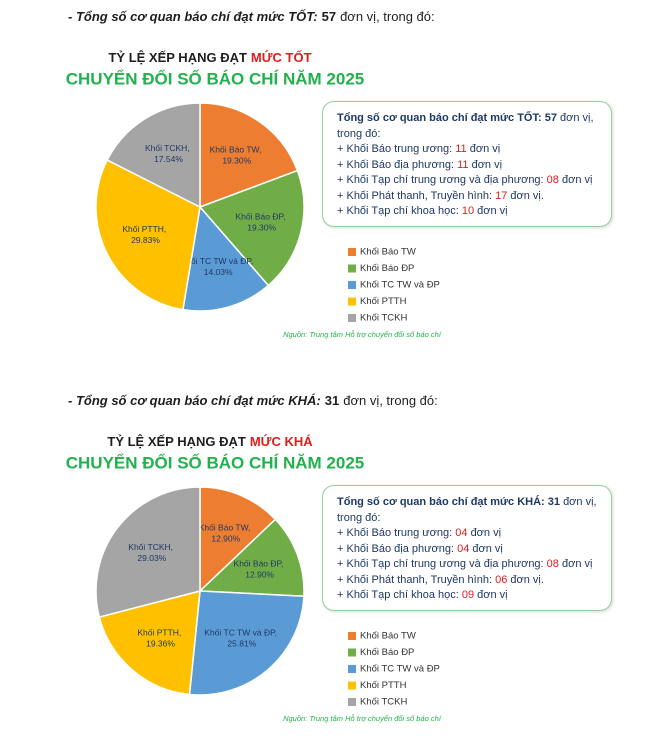  I want to click on slice-label: Khối Báo ĐP, 19.30%, so click(261, 222).